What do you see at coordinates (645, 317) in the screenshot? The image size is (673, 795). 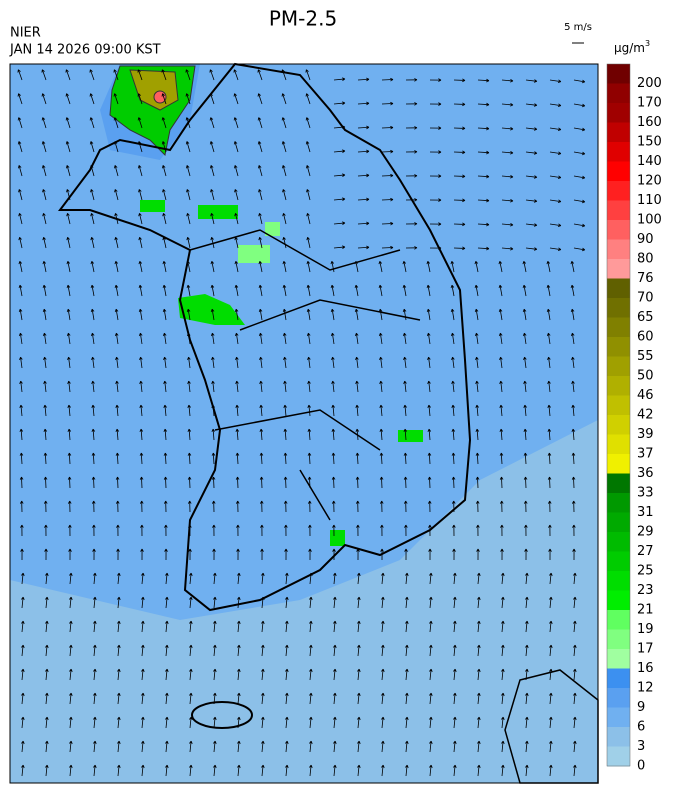 I see `colorbar-label: 65` at bounding box center [645, 317].